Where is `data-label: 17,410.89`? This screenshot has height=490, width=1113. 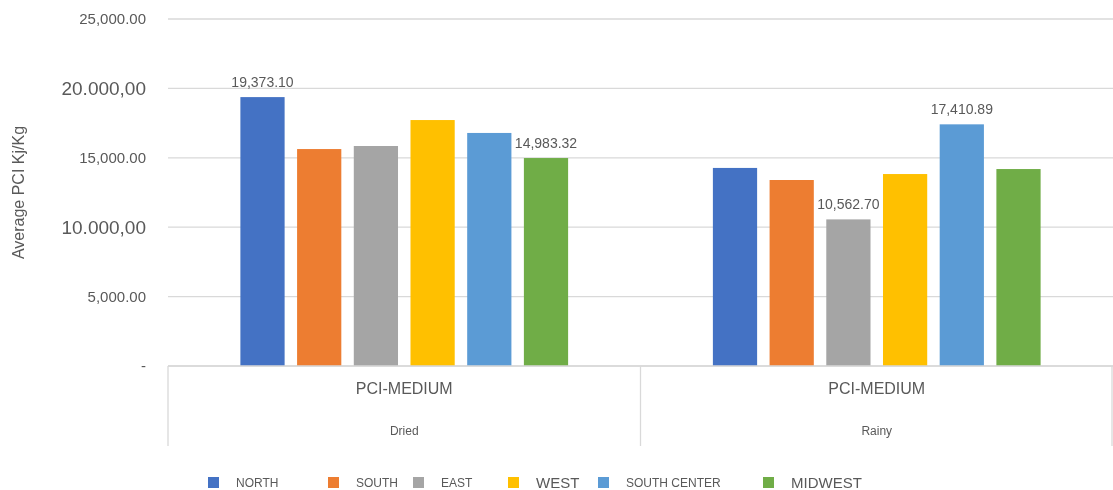 data-label: 17,410.89 is located at coordinates (962, 109).